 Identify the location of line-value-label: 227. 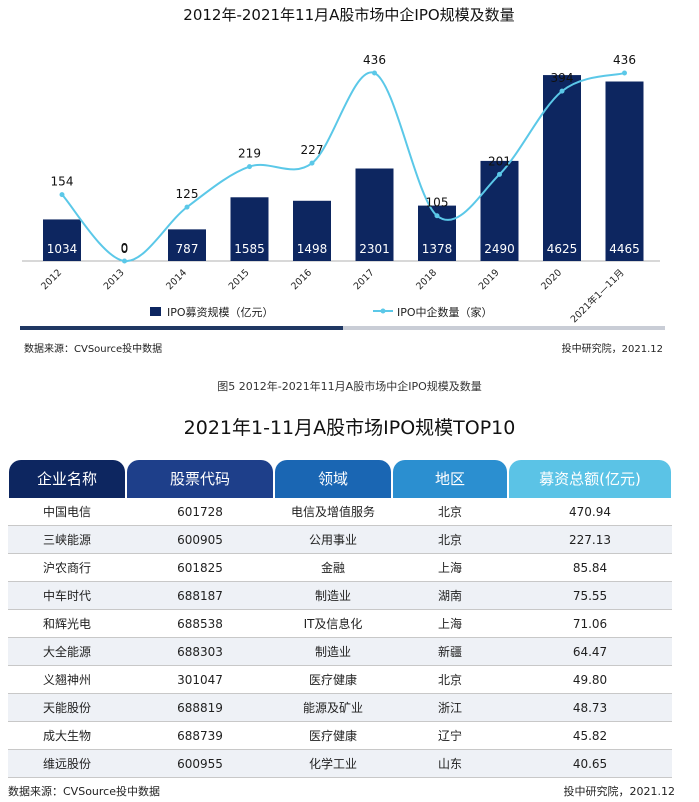
(312, 150).